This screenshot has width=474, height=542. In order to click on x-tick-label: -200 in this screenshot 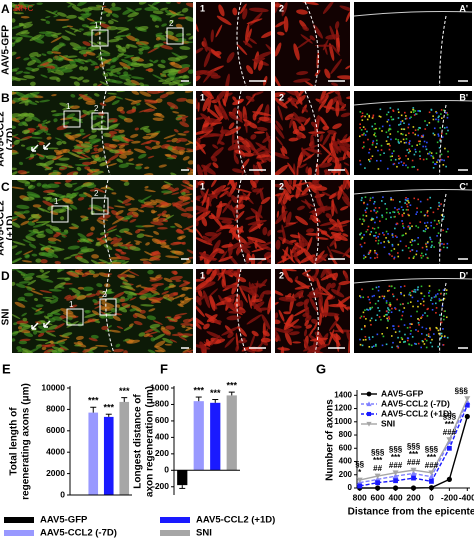, I will do `click(449, 497)`.